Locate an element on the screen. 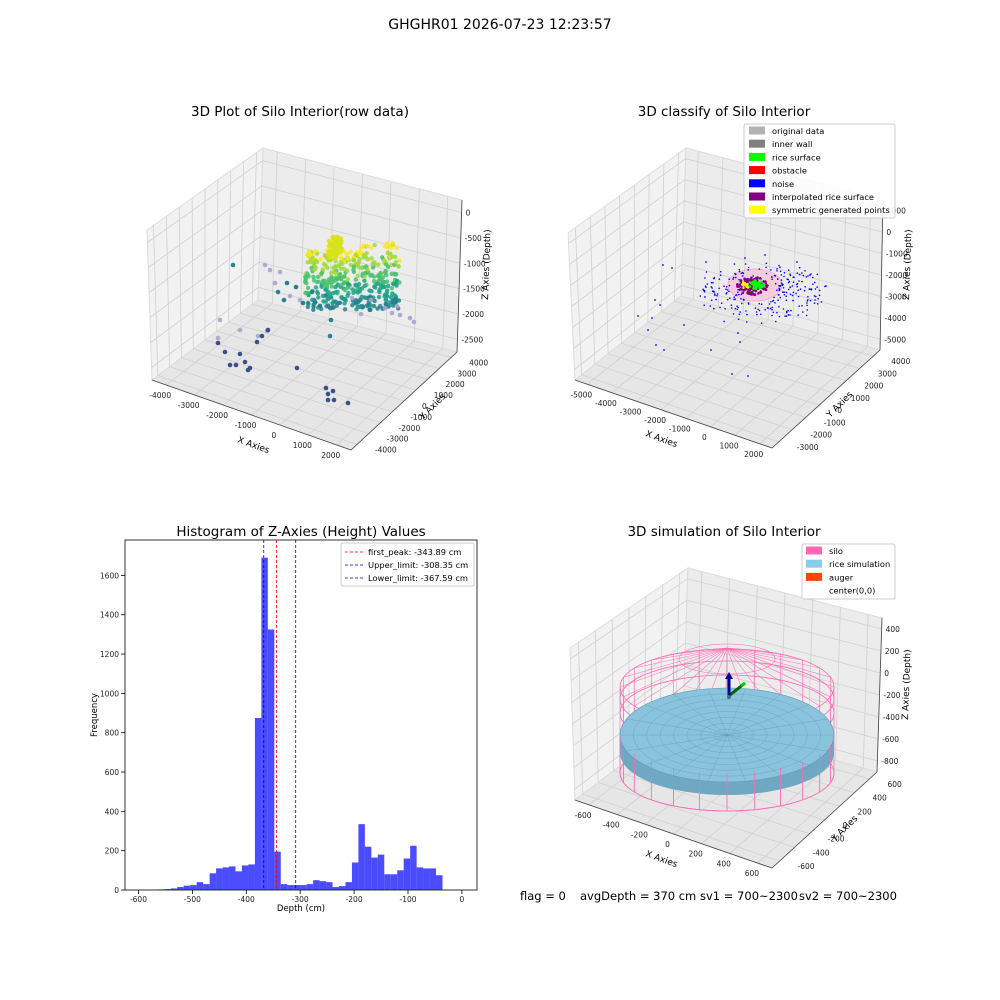  silo-roof-wire is located at coordinates (681, 658).